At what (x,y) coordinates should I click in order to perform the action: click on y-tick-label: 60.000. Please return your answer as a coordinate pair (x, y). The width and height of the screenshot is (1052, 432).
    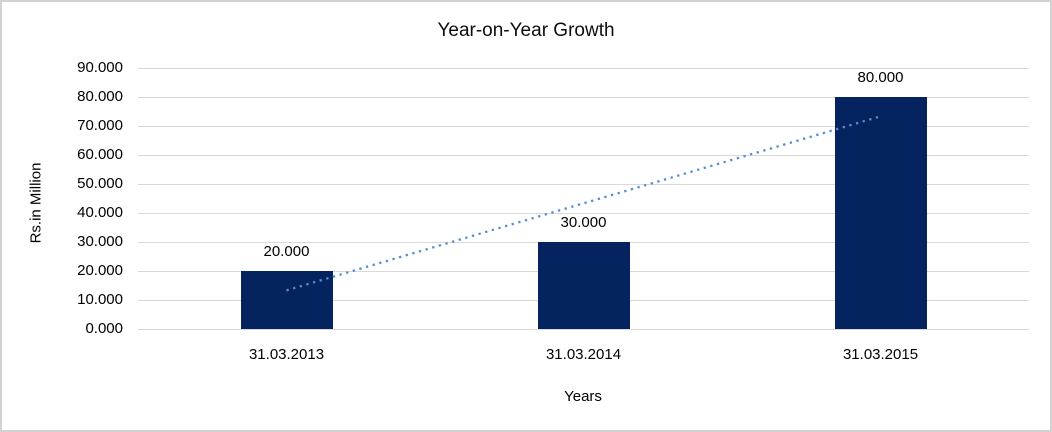
    Looking at the image, I should click on (100, 154).